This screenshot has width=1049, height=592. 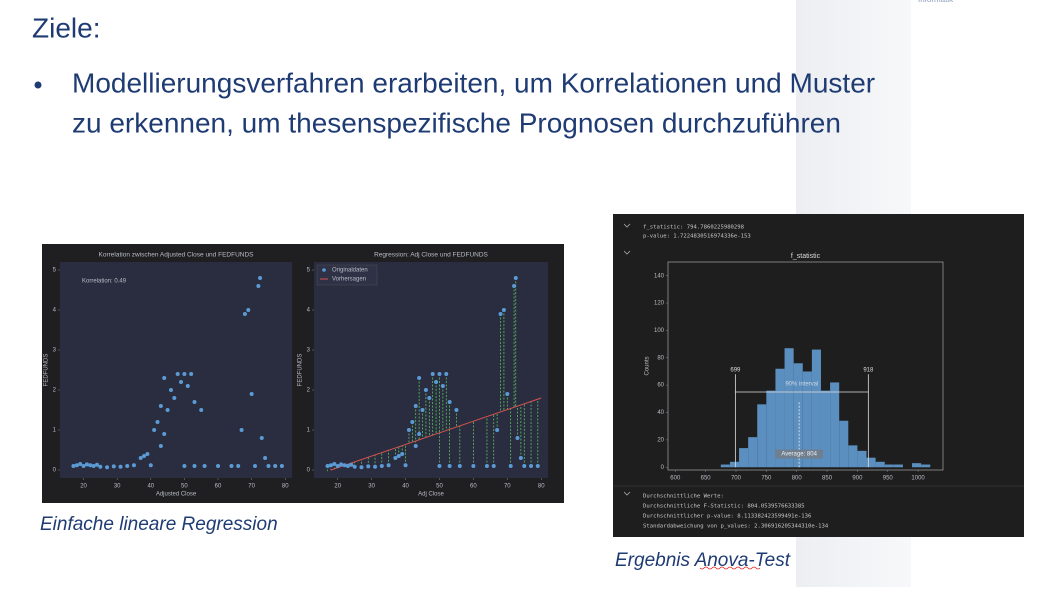 What do you see at coordinates (184, 487) in the screenshot?
I see `x-tick-label: 50` at bounding box center [184, 487].